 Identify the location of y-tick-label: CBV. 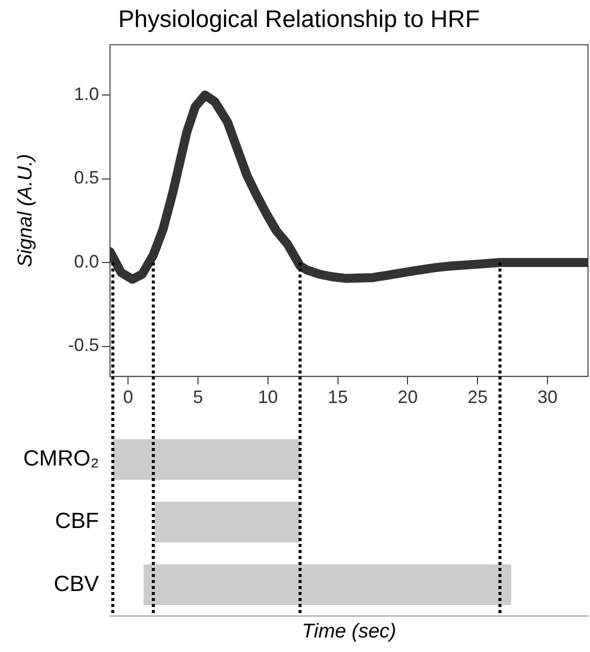
(77, 583).